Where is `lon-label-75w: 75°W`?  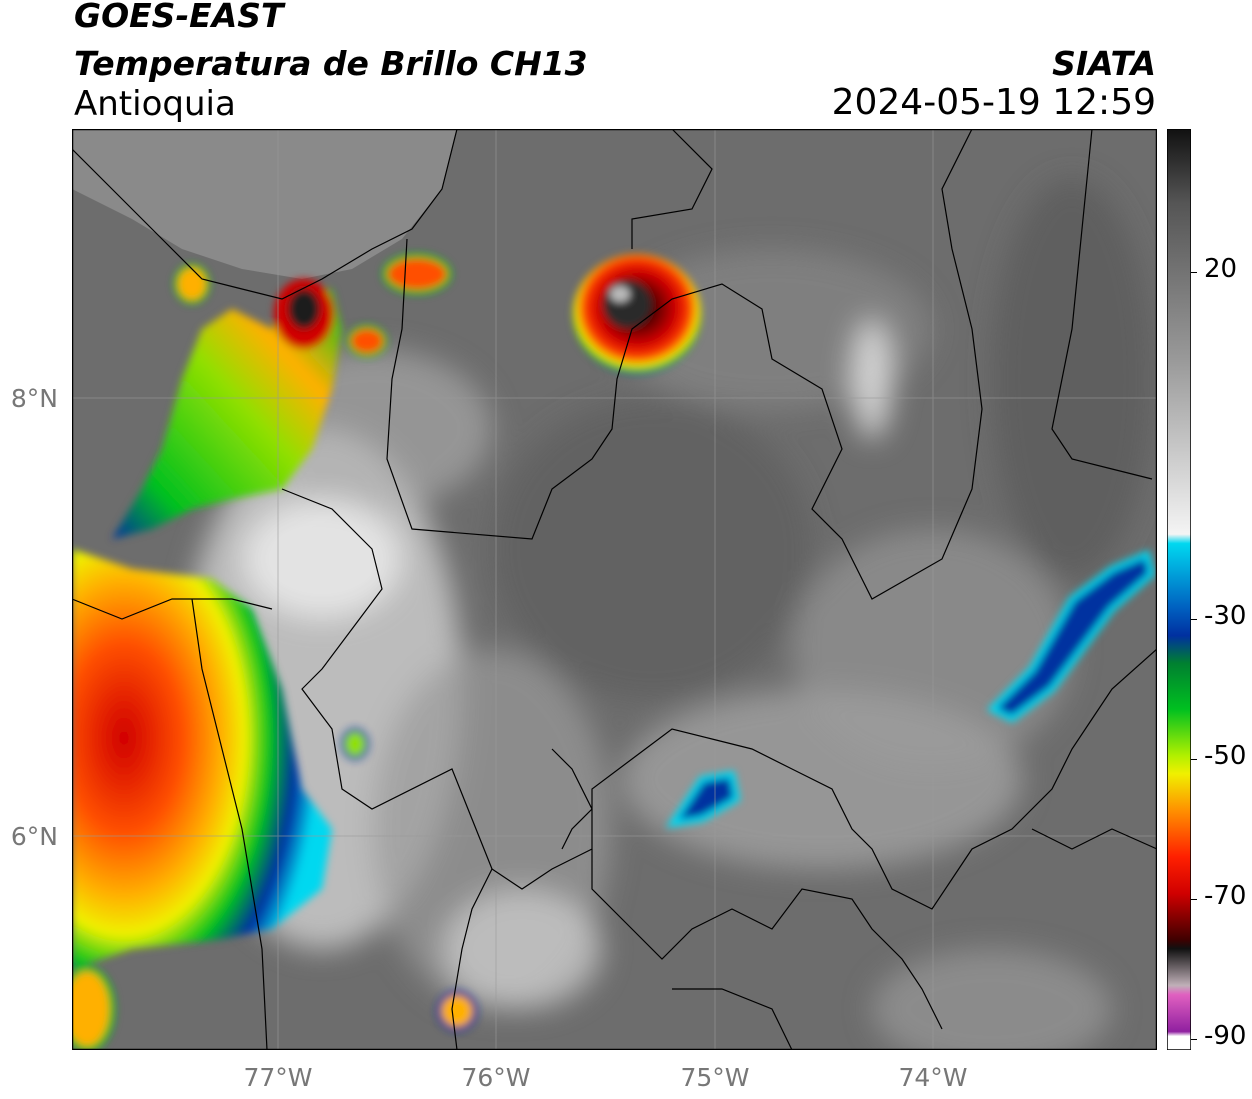 lon-label-75w: 75°W is located at coordinates (715, 1077).